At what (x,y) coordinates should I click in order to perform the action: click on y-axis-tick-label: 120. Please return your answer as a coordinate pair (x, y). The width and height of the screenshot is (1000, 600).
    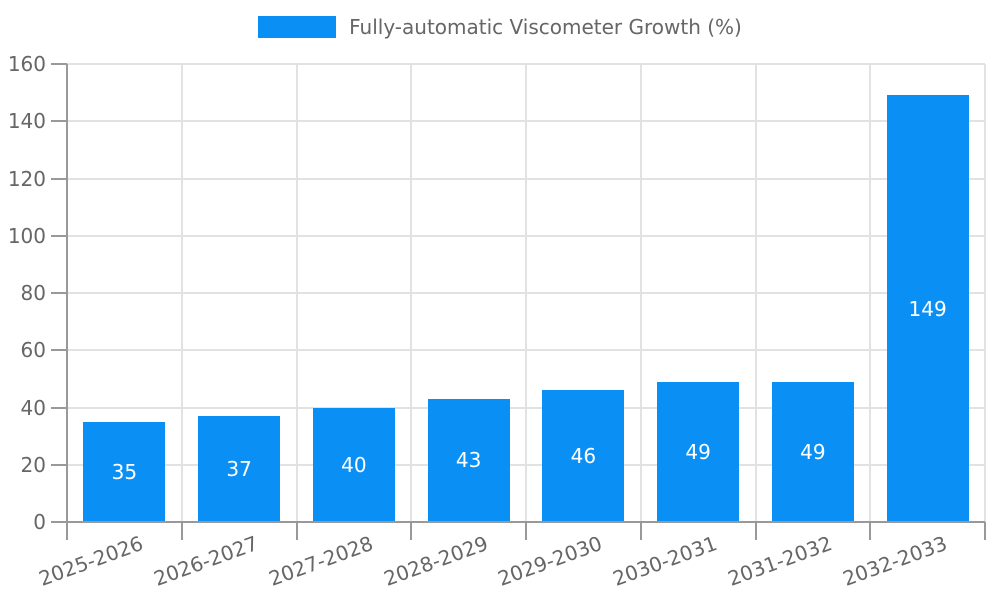
    Looking at the image, I should click on (26, 178).